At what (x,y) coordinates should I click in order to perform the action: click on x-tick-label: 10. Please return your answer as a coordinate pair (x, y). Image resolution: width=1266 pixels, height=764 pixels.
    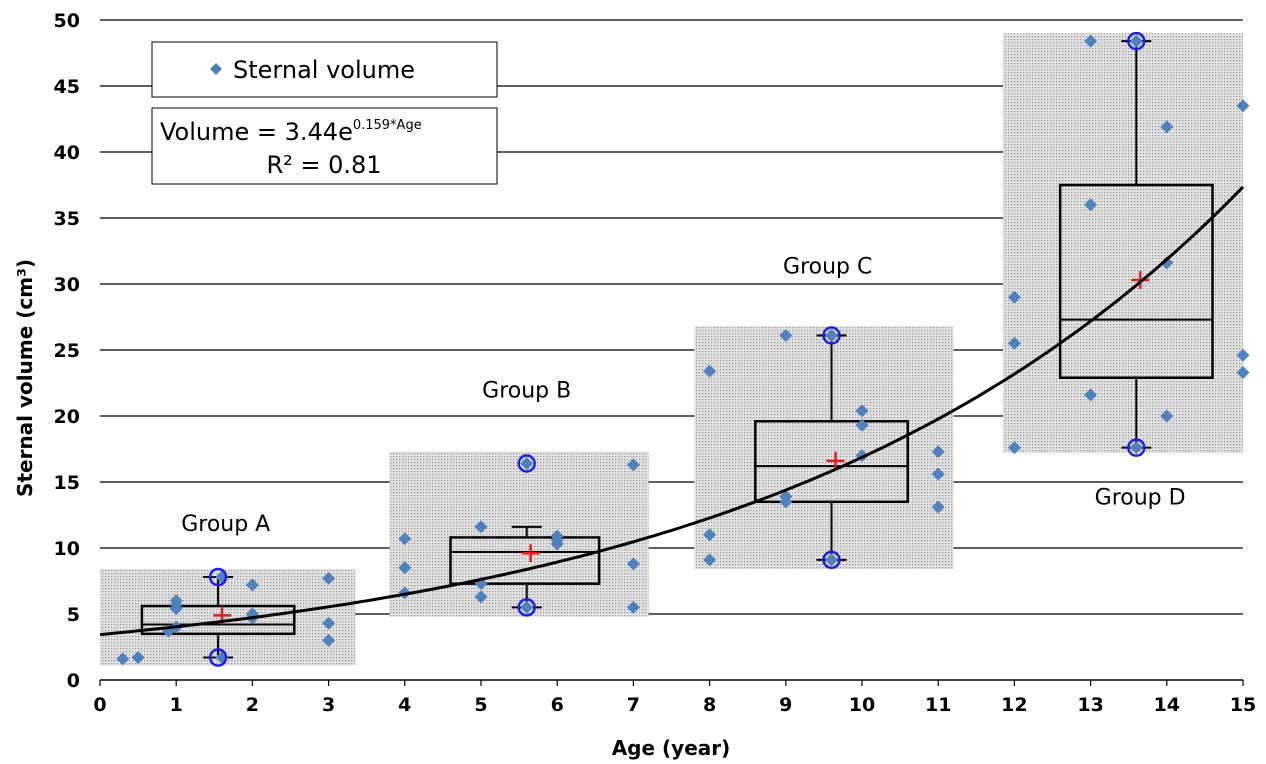
    Looking at the image, I should click on (862, 705).